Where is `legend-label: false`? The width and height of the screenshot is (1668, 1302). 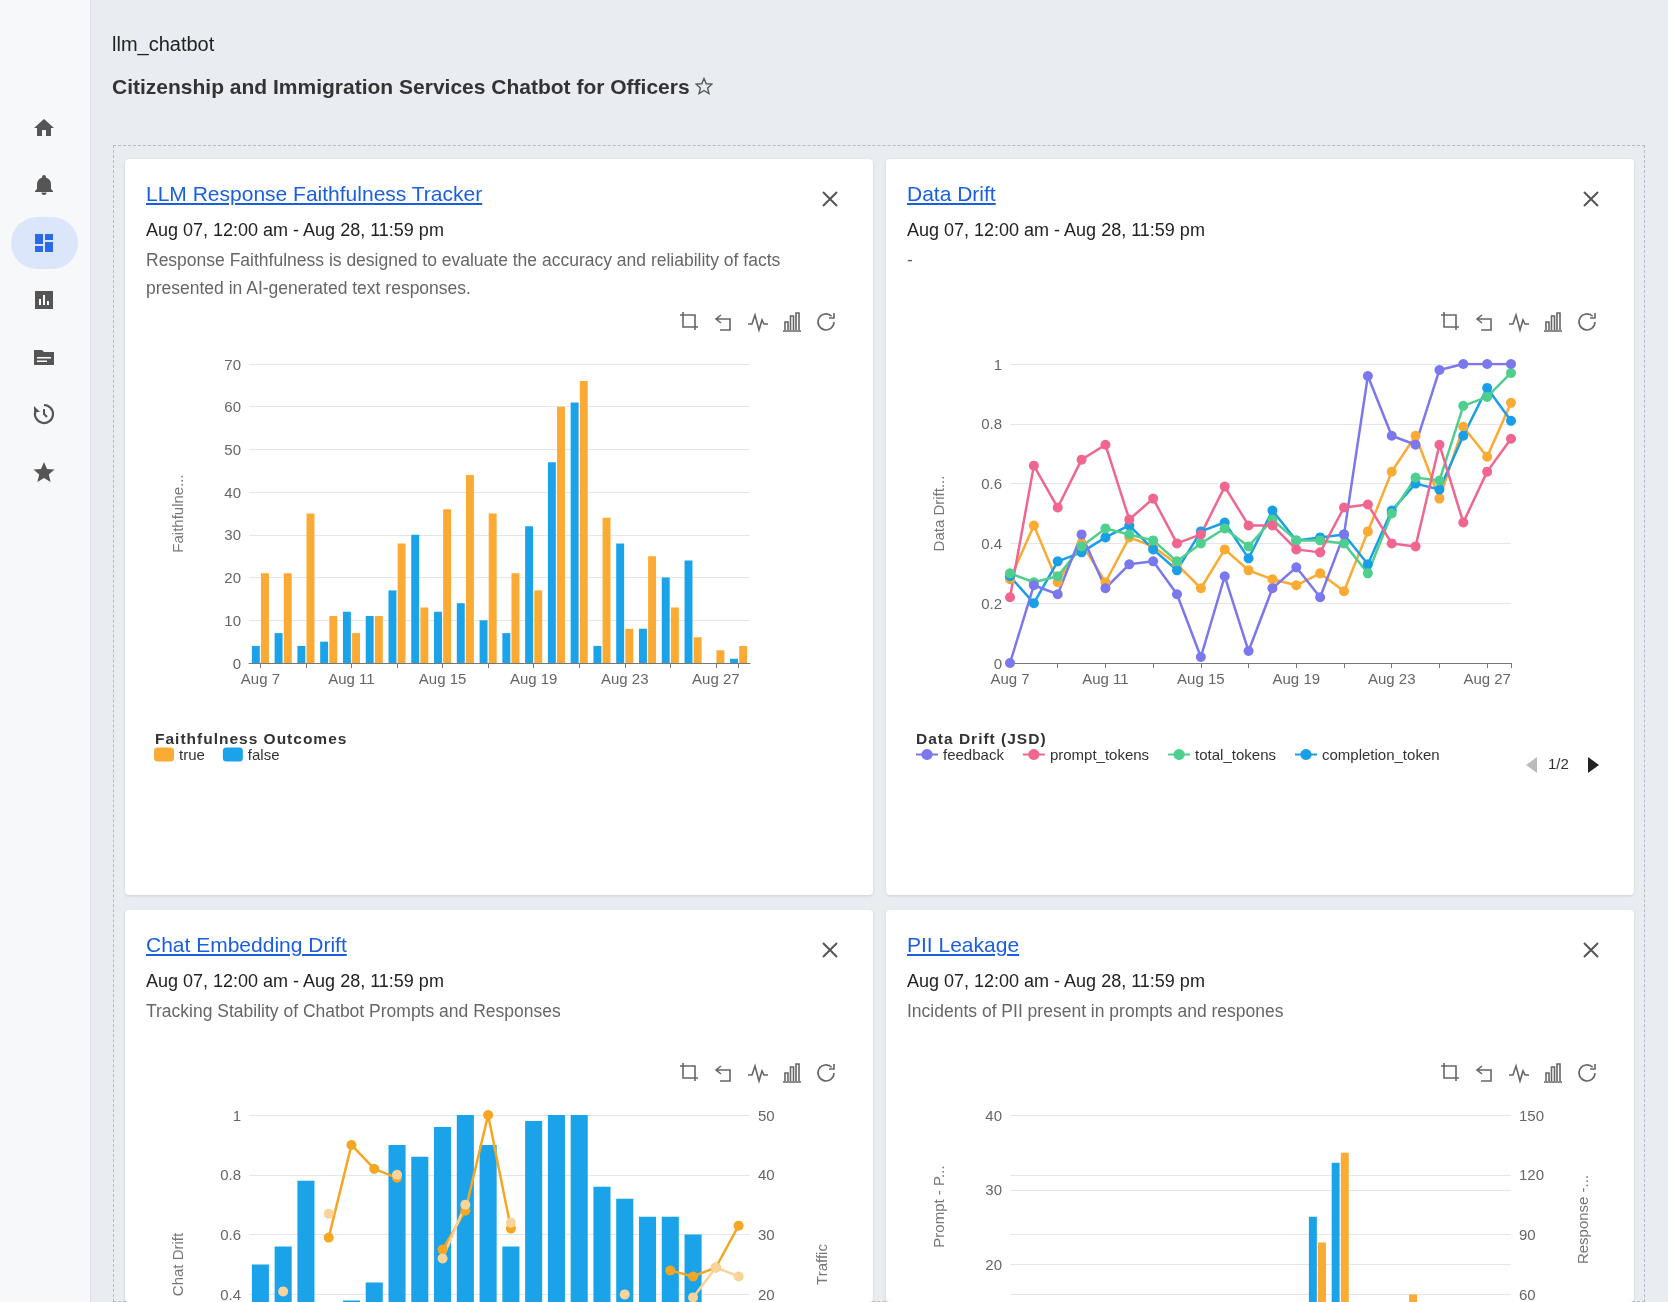
legend-label: false is located at coordinates (263, 754).